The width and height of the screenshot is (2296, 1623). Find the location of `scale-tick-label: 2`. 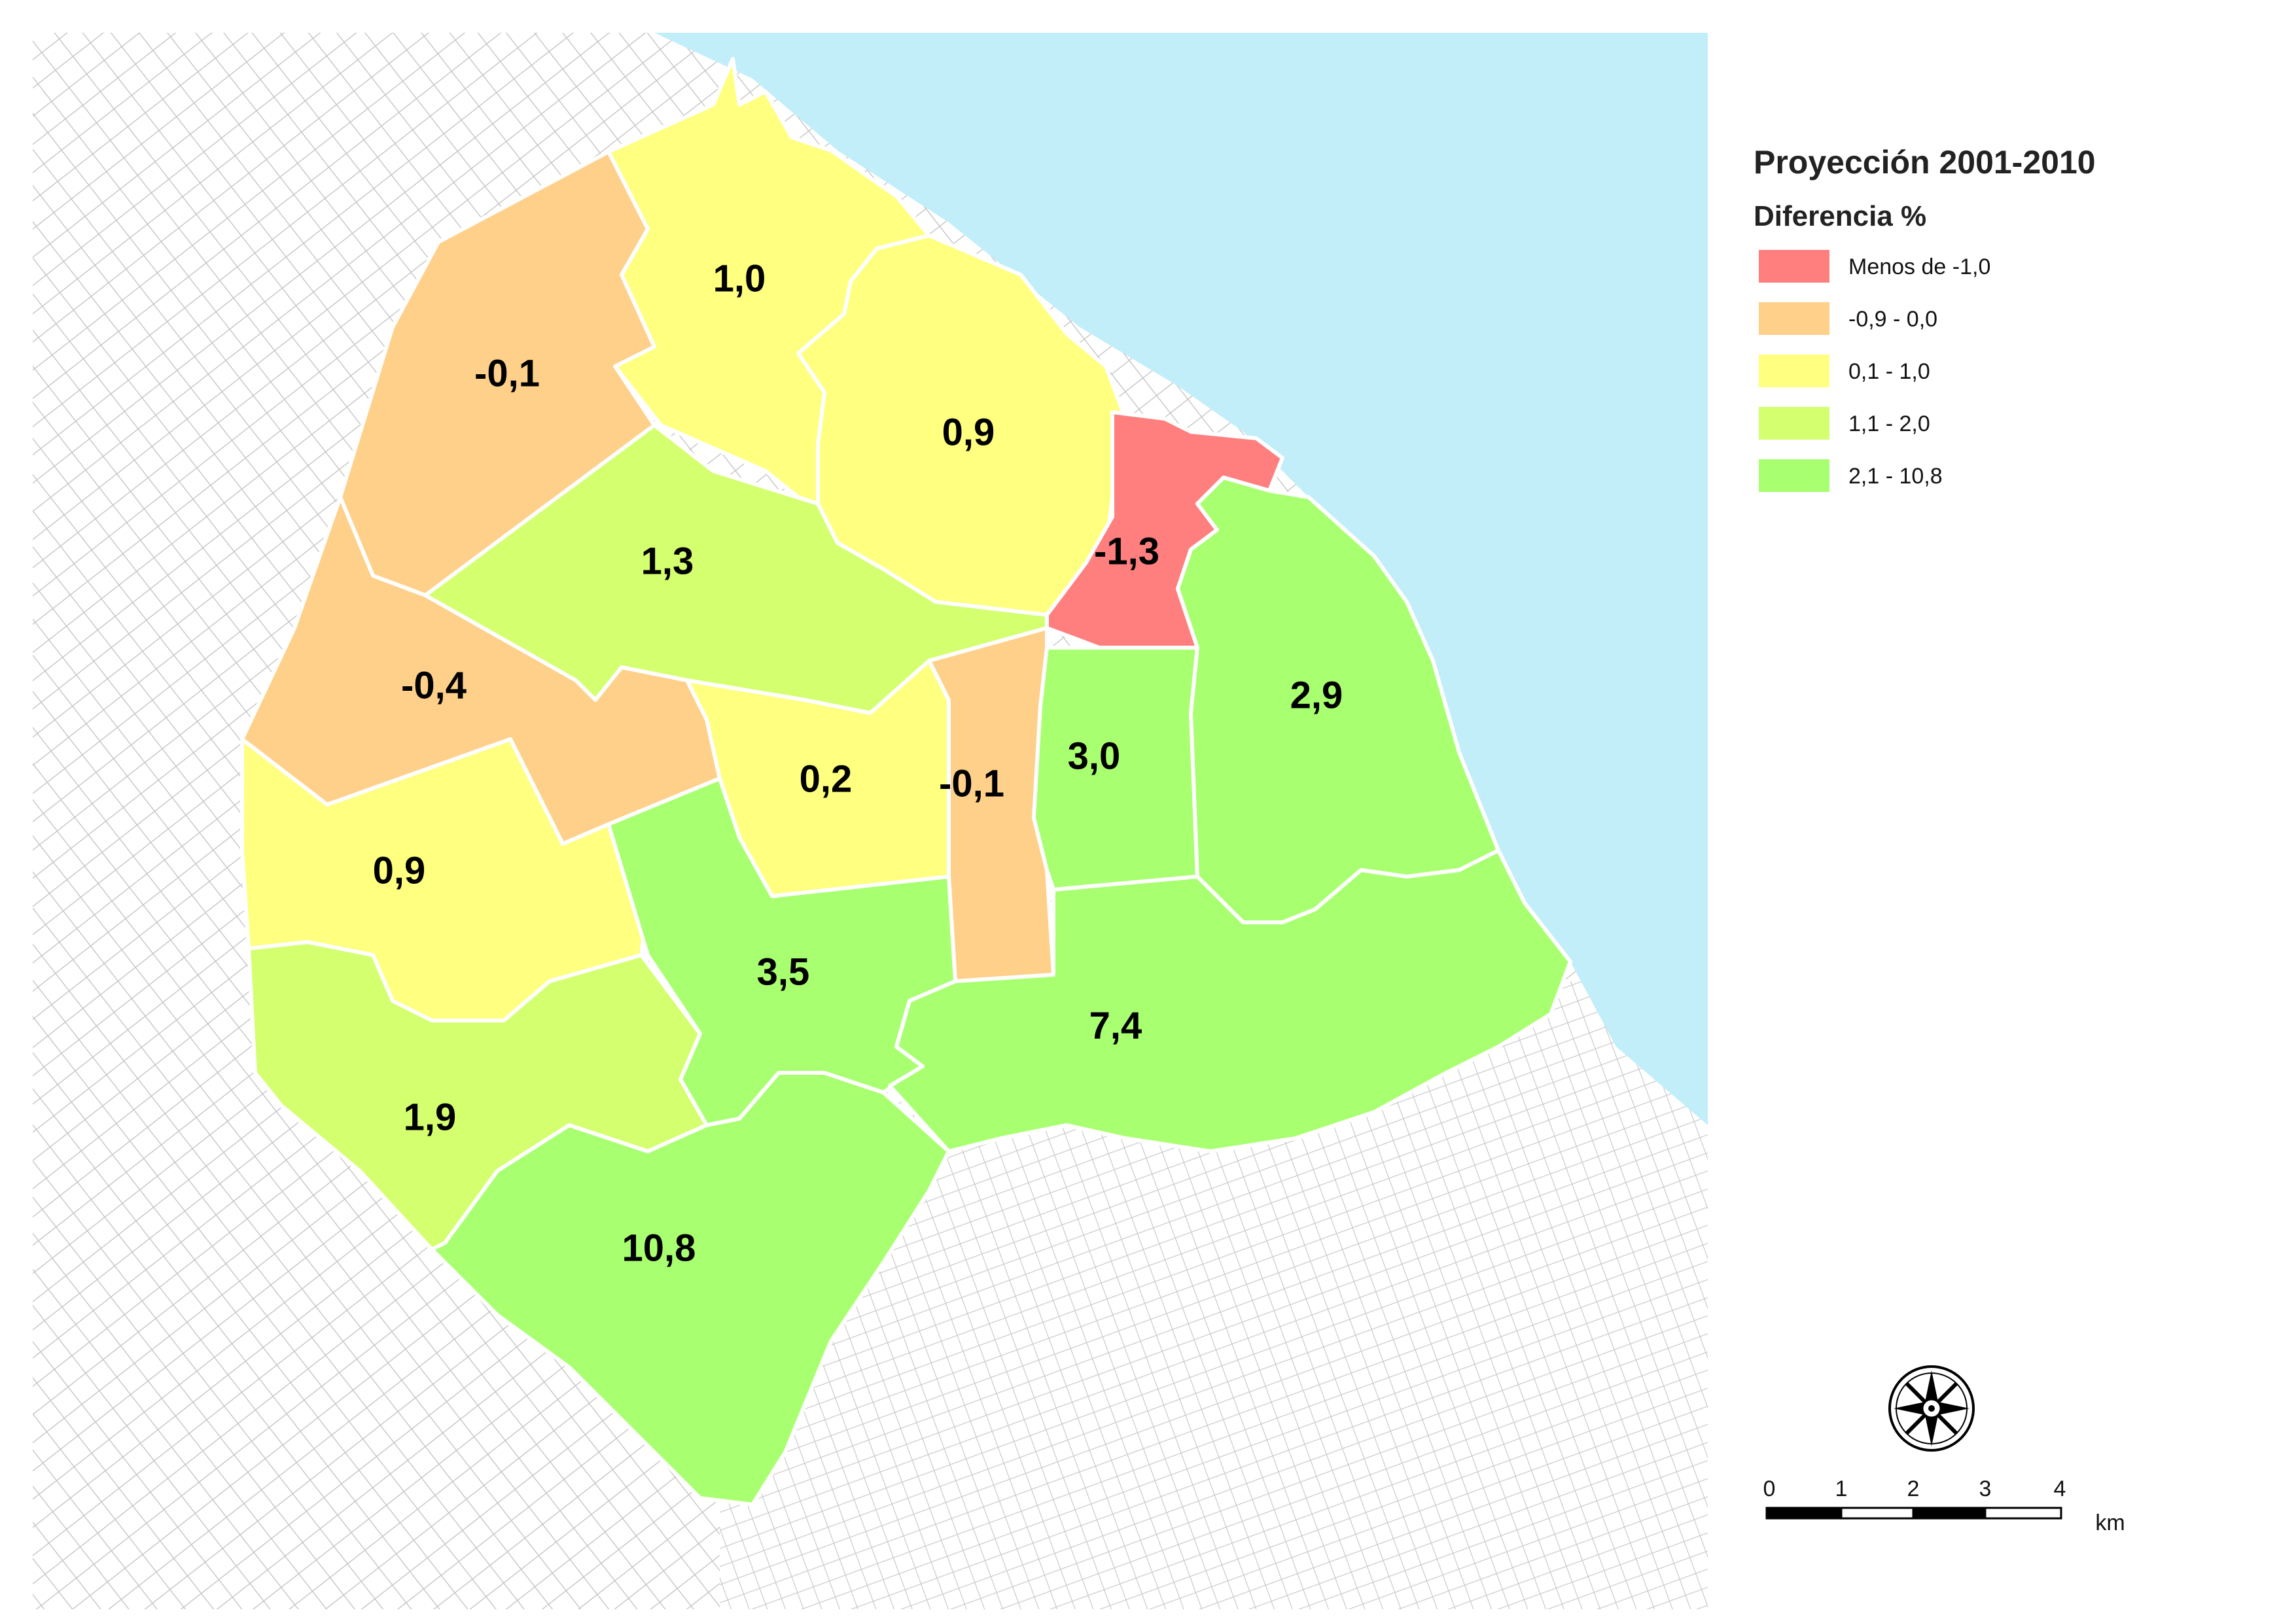

scale-tick-label: 2 is located at coordinates (1914, 1488).